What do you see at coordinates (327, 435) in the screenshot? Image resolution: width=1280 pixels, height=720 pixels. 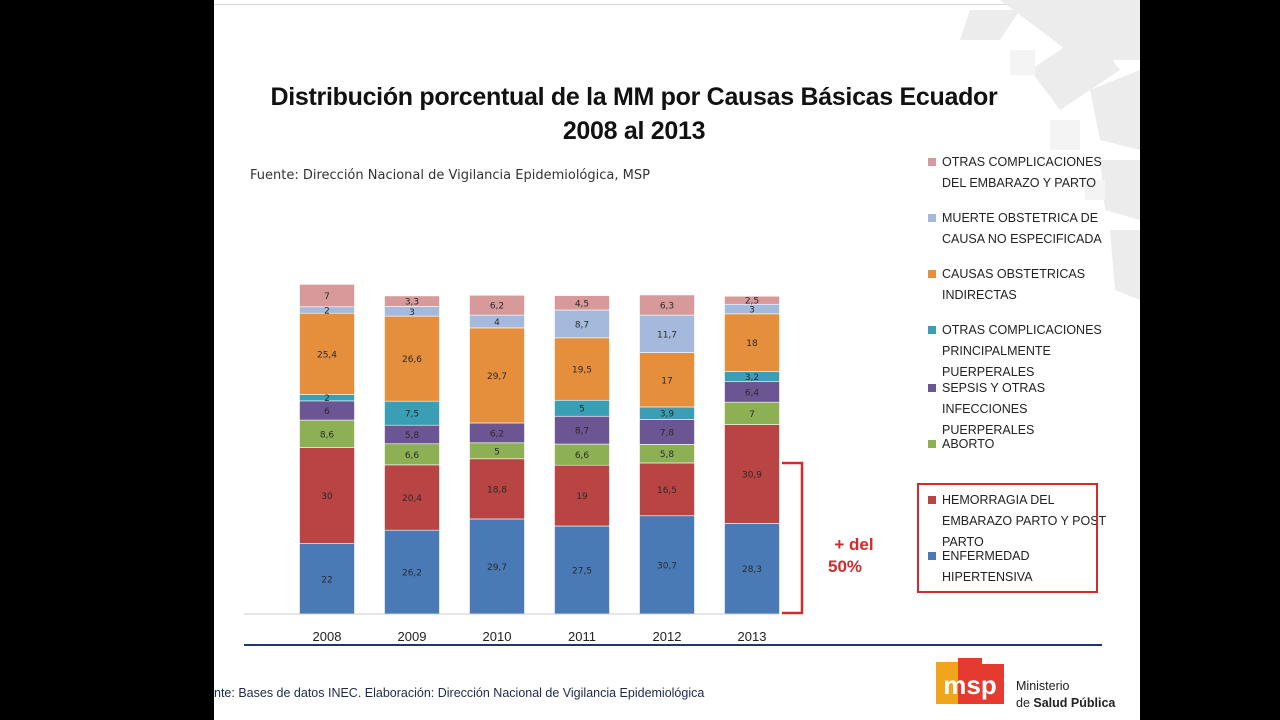 I see `data-label-2008-3: 8,6` at bounding box center [327, 435].